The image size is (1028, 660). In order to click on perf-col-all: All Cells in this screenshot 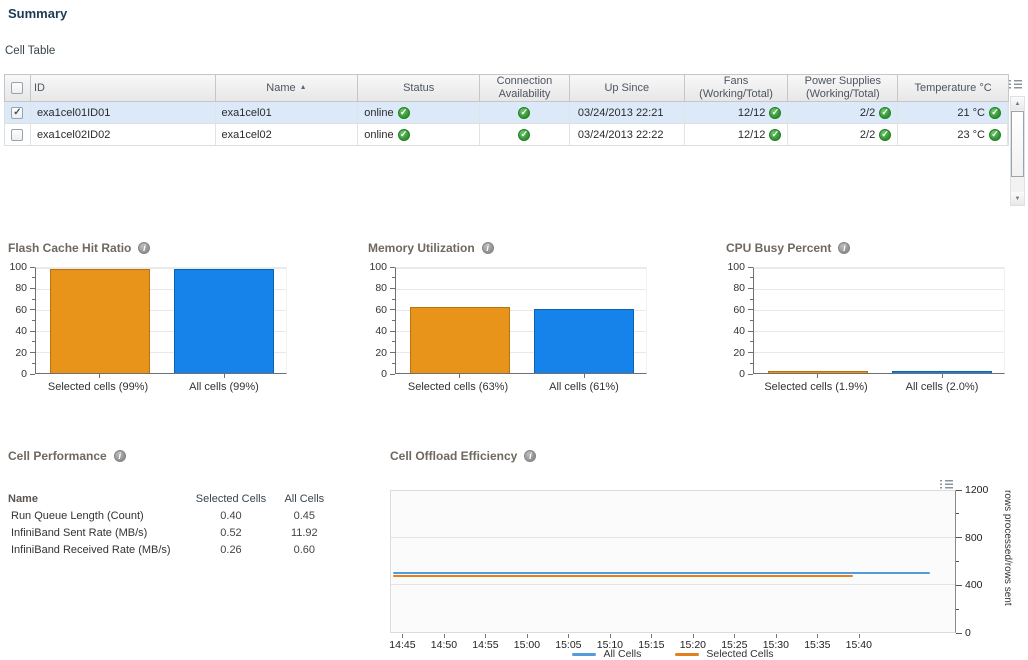, I will do `click(304, 498)`.